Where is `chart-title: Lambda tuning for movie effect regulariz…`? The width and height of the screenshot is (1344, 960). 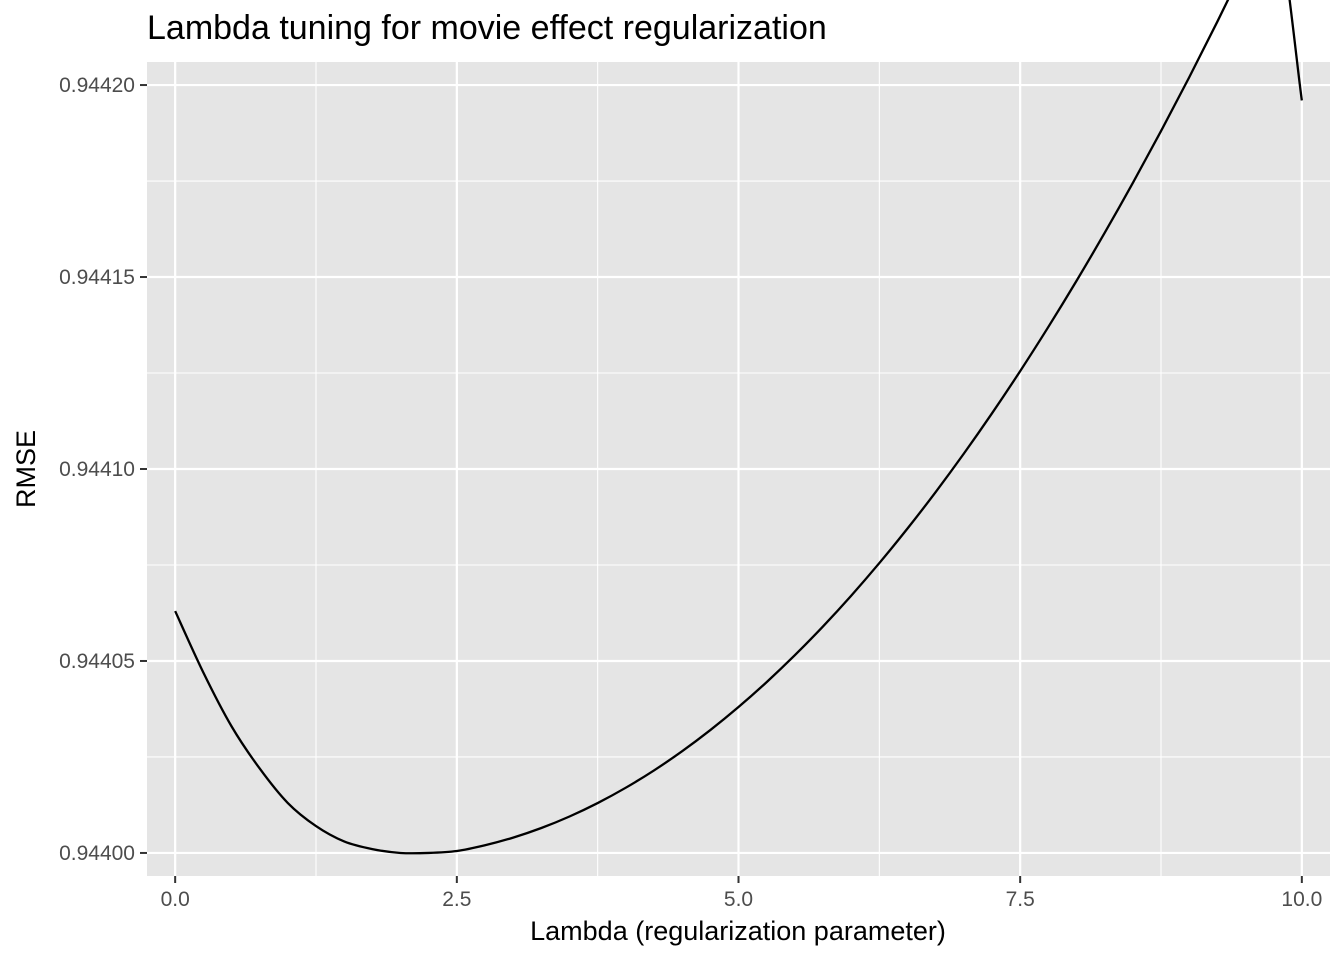
chart-title: Lambda tuning for movie effect regulariz… is located at coordinates (487, 28).